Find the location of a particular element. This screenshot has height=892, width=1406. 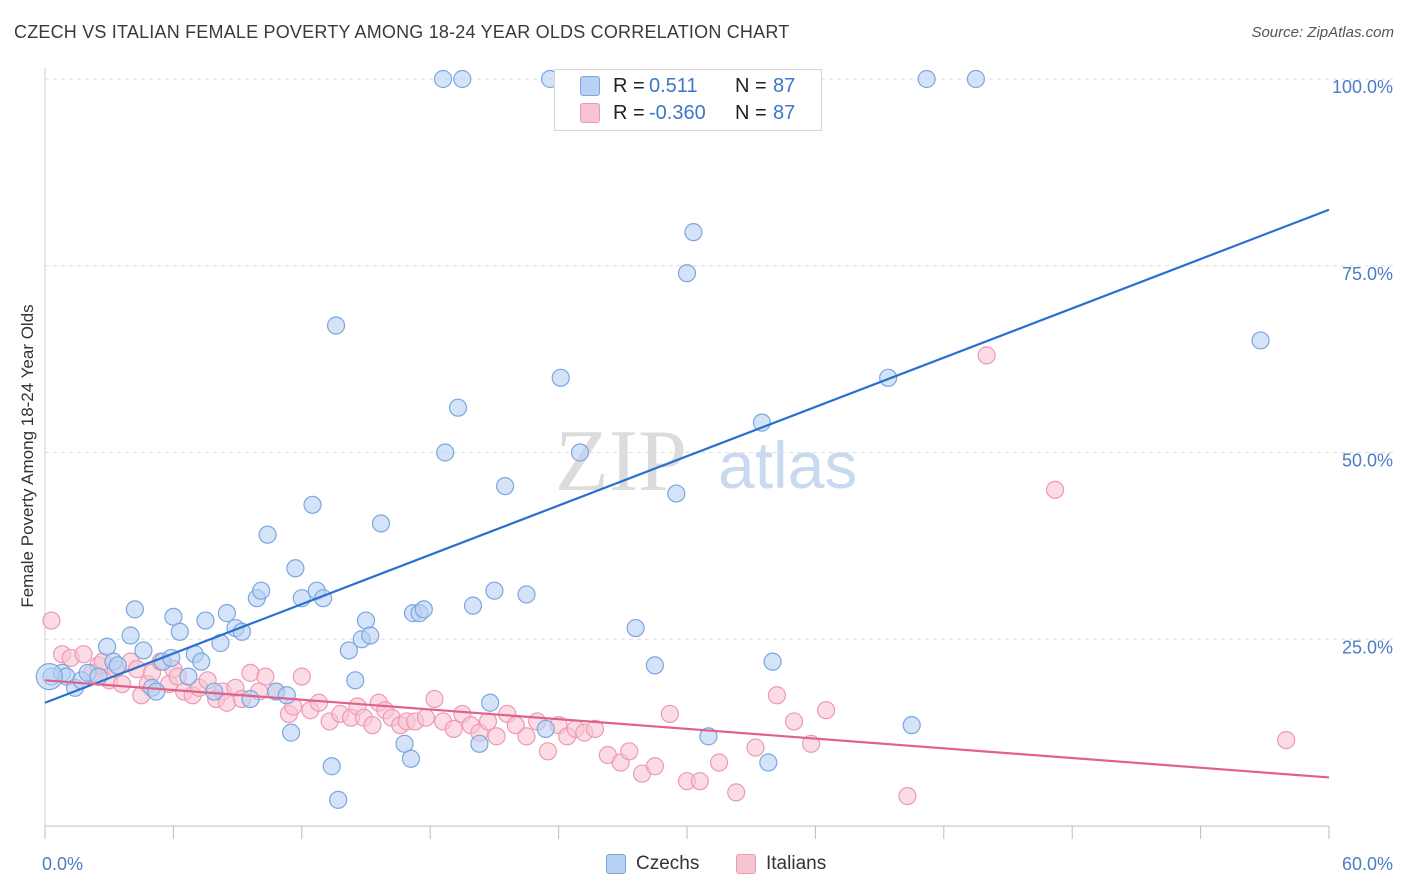

czechs-n-value: 87 is located at coordinates (784, 85).